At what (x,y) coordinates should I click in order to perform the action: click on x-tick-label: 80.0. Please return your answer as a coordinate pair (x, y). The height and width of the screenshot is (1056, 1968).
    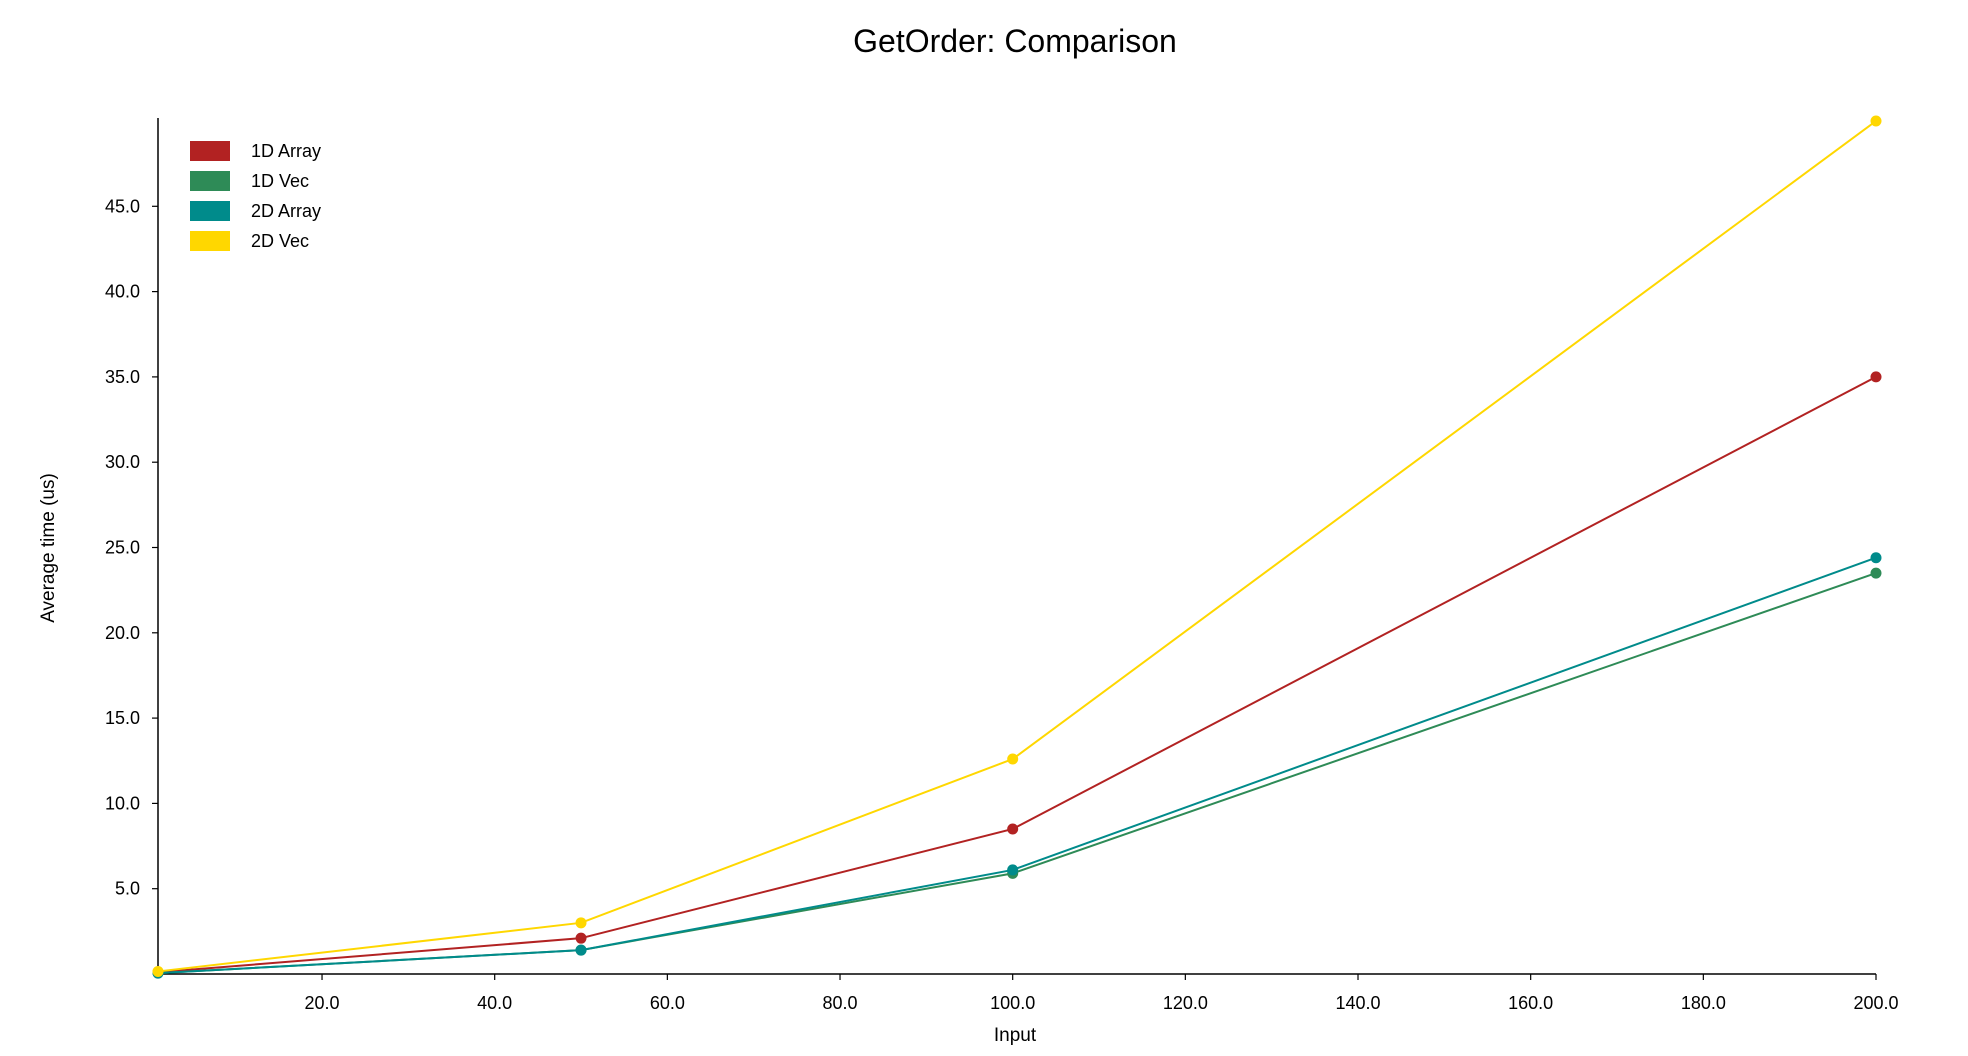
    Looking at the image, I should click on (839, 1003).